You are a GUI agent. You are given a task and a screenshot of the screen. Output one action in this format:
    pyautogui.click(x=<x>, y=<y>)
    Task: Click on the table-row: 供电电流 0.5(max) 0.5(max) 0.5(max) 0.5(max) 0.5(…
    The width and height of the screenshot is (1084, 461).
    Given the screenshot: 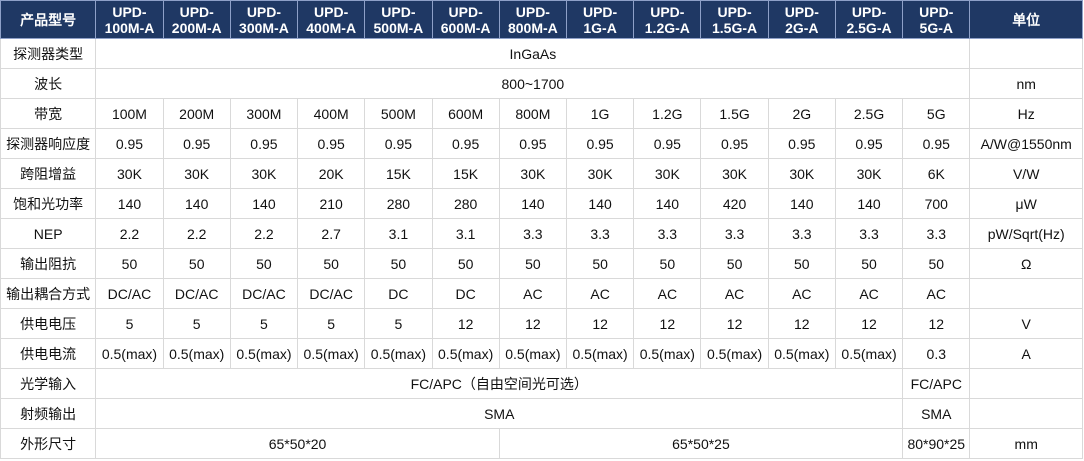 What is the action you would take?
    pyautogui.click(x=541, y=353)
    